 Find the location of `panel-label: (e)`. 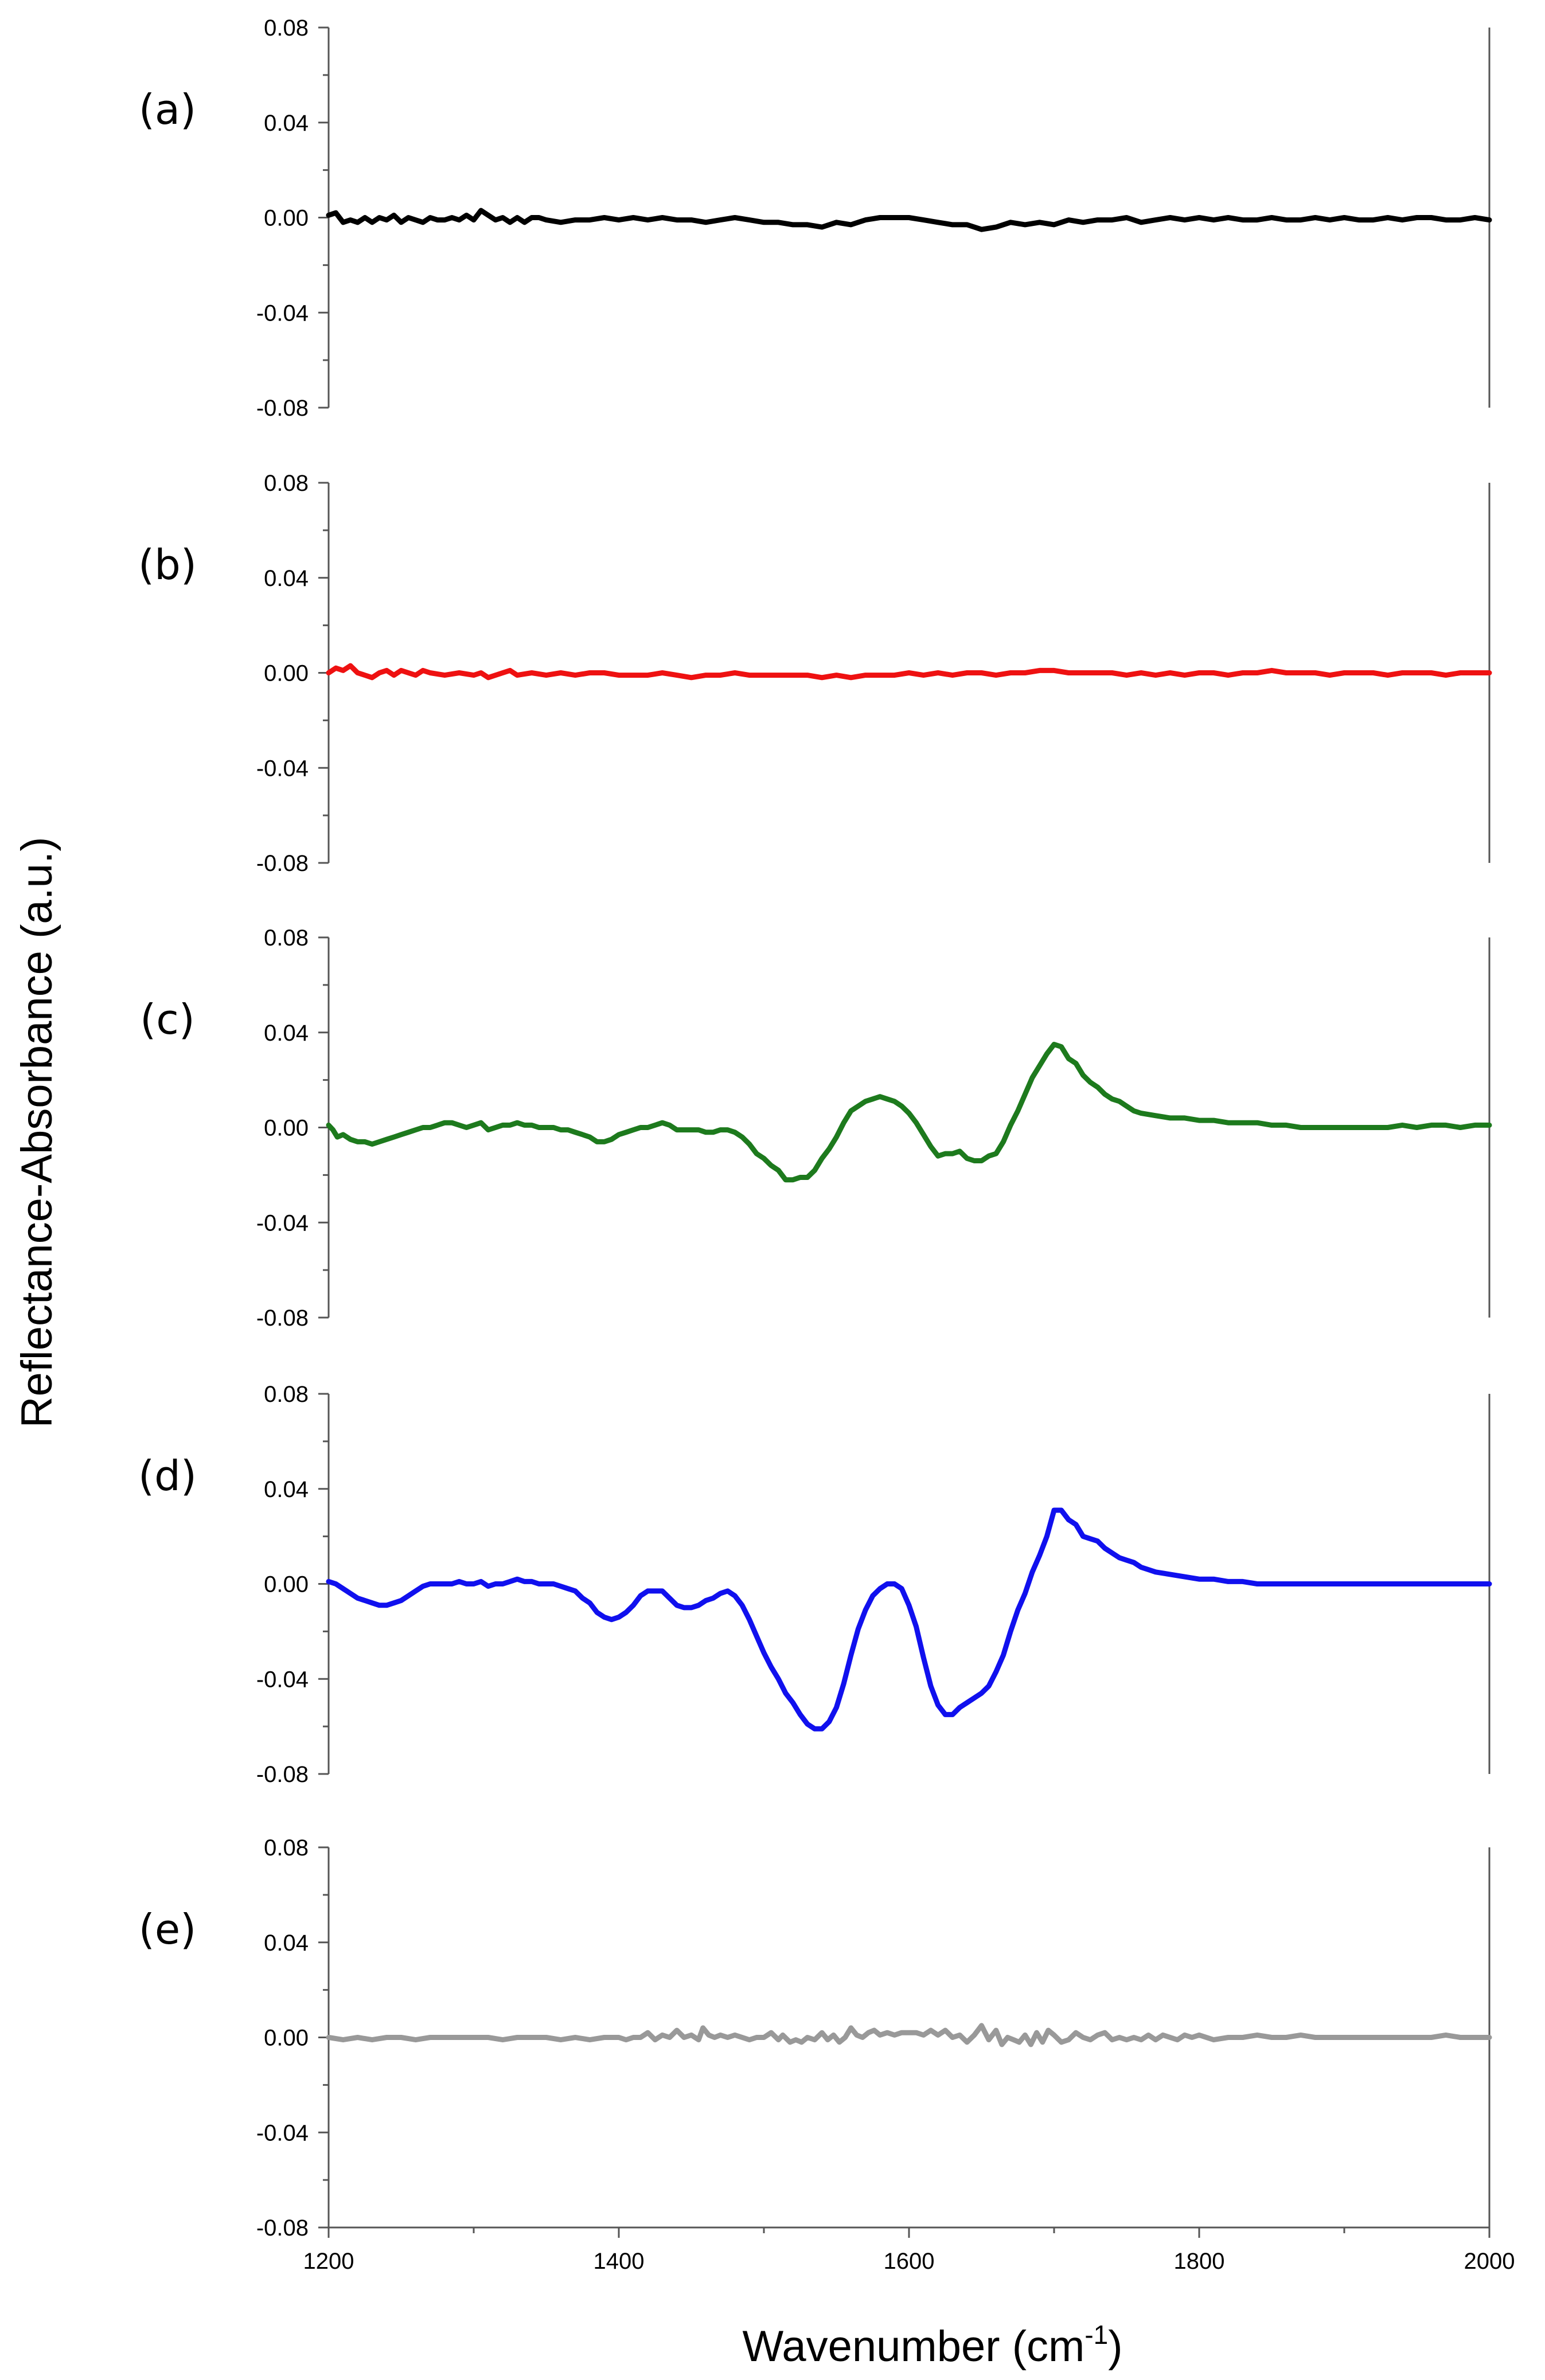

panel-label: (e) is located at coordinates (167, 1929).